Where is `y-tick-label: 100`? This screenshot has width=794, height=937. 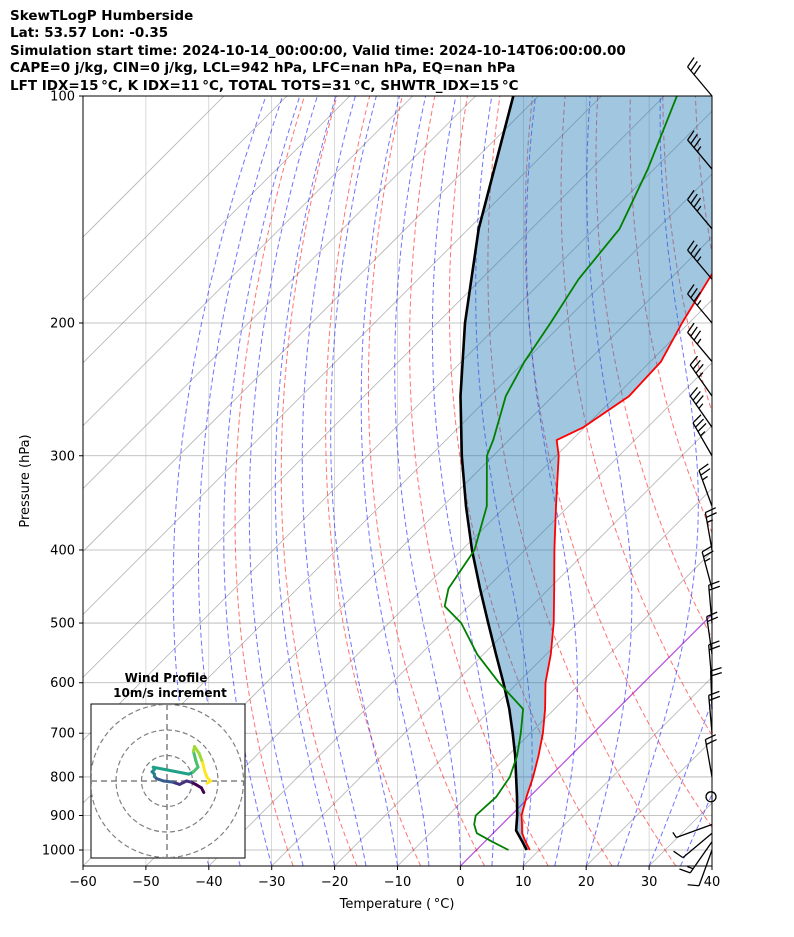 y-tick-label: 100 is located at coordinates (62, 97).